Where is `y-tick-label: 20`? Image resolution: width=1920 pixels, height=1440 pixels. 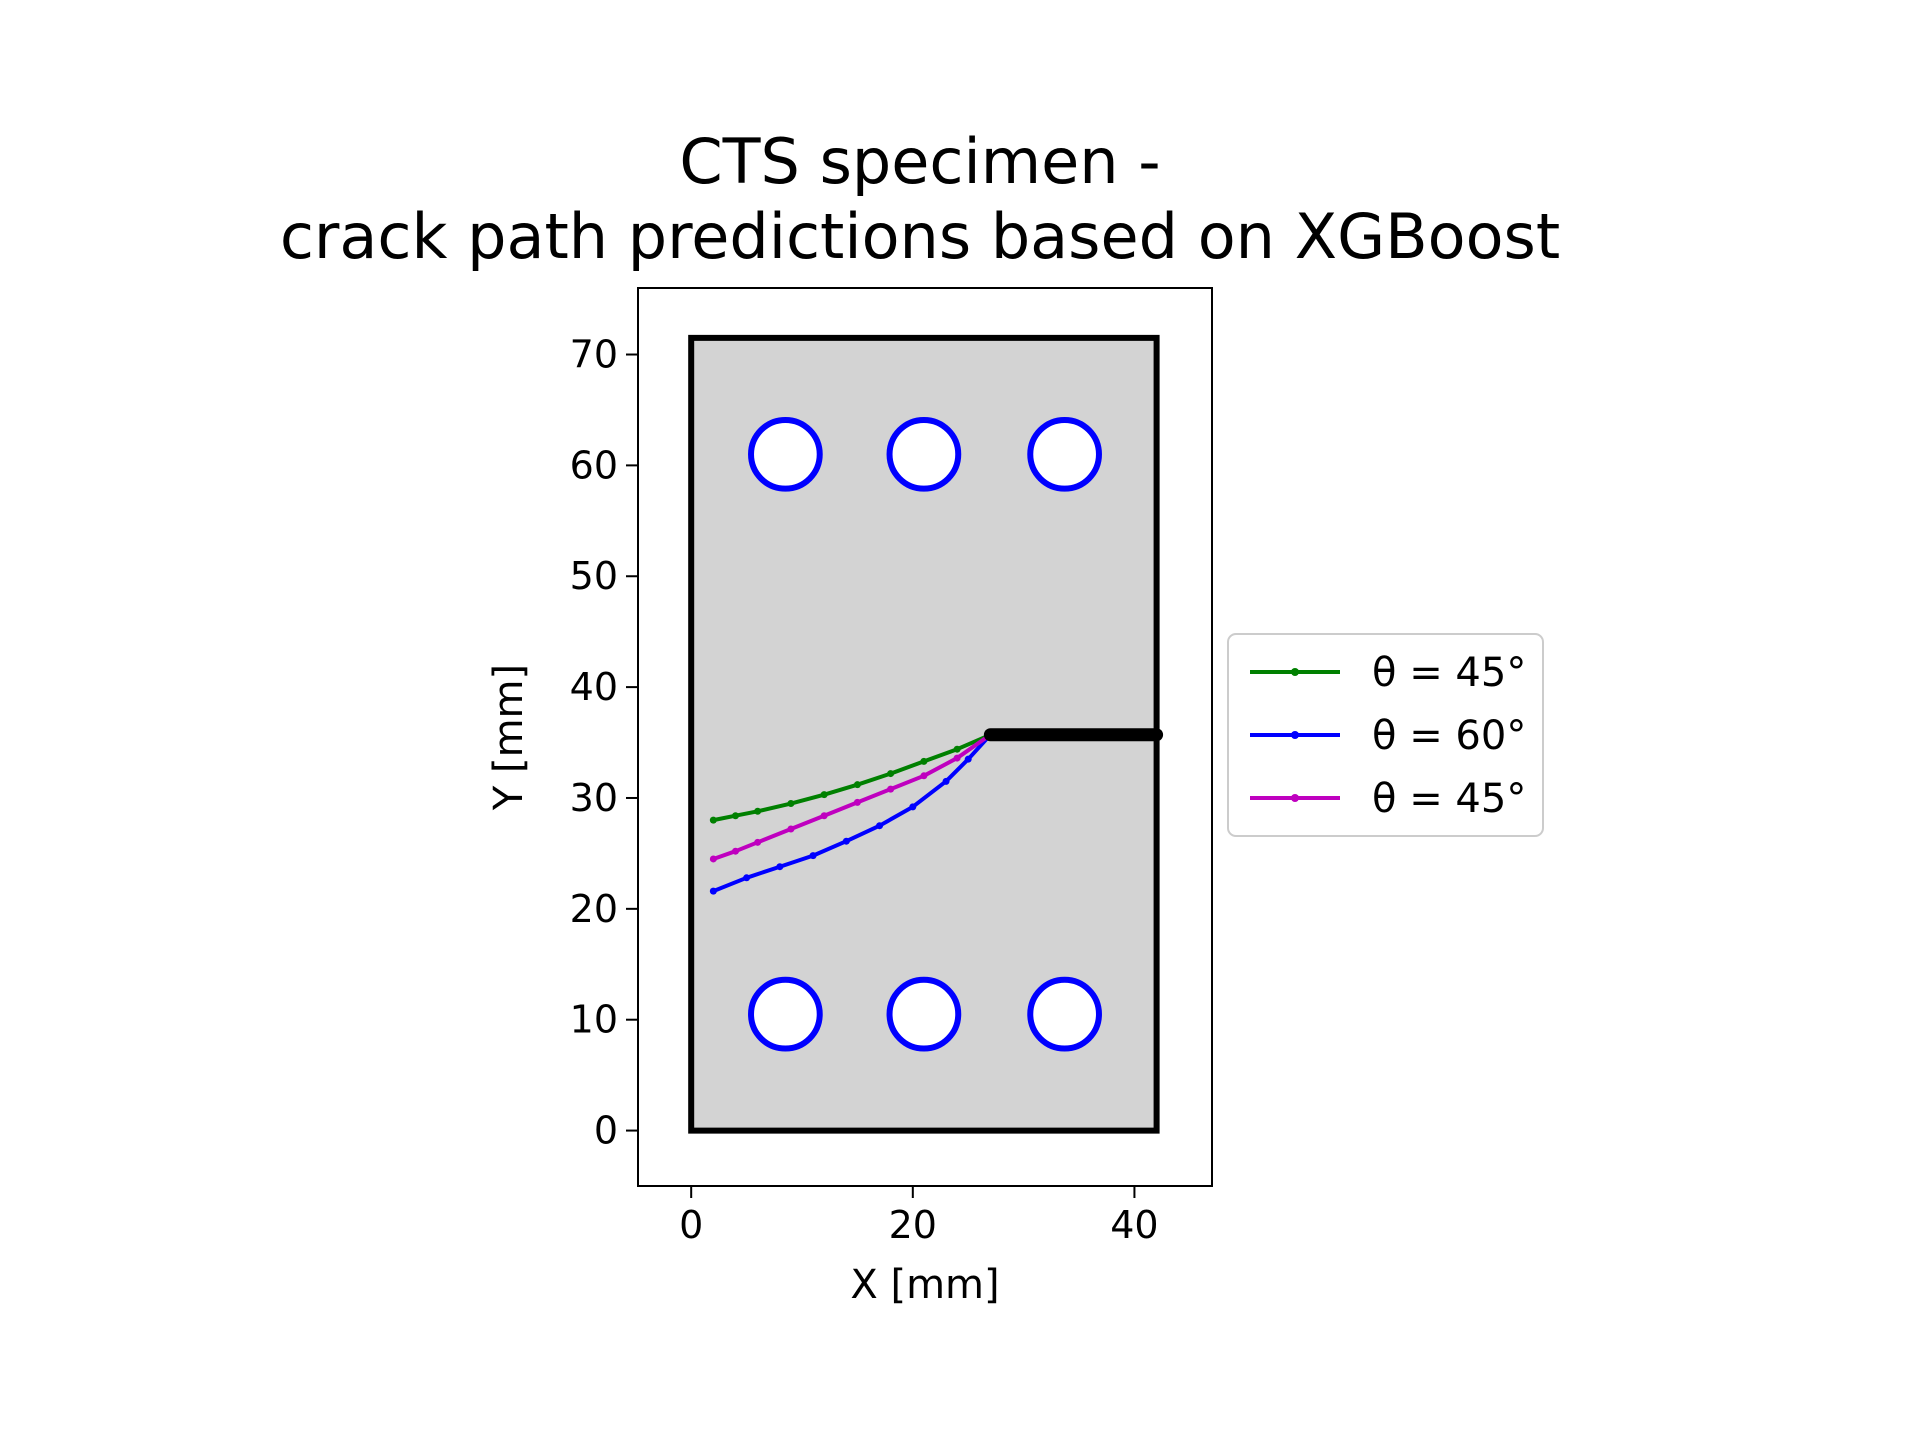
y-tick-label: 20 is located at coordinates (594, 909).